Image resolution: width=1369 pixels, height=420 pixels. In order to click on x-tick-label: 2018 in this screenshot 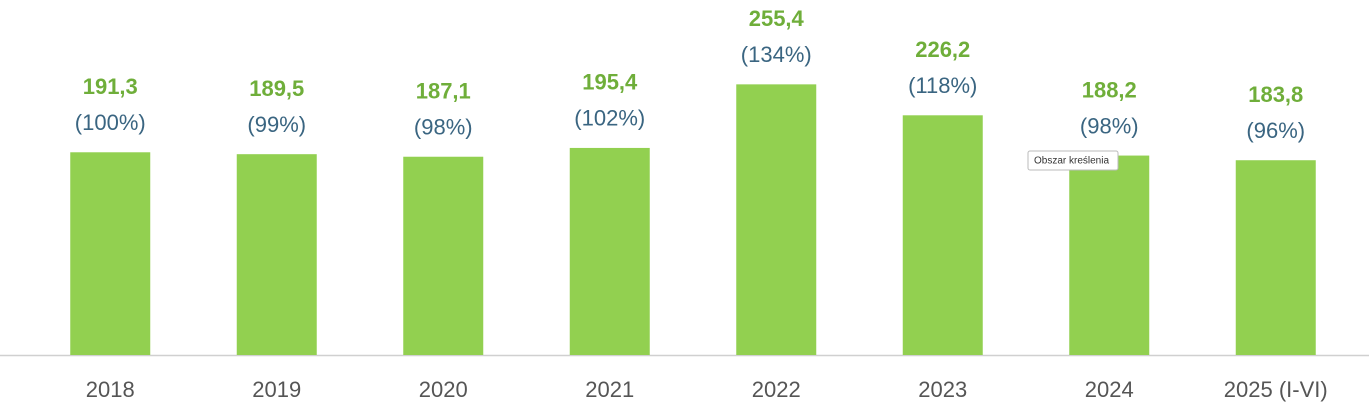, I will do `click(110, 389)`.